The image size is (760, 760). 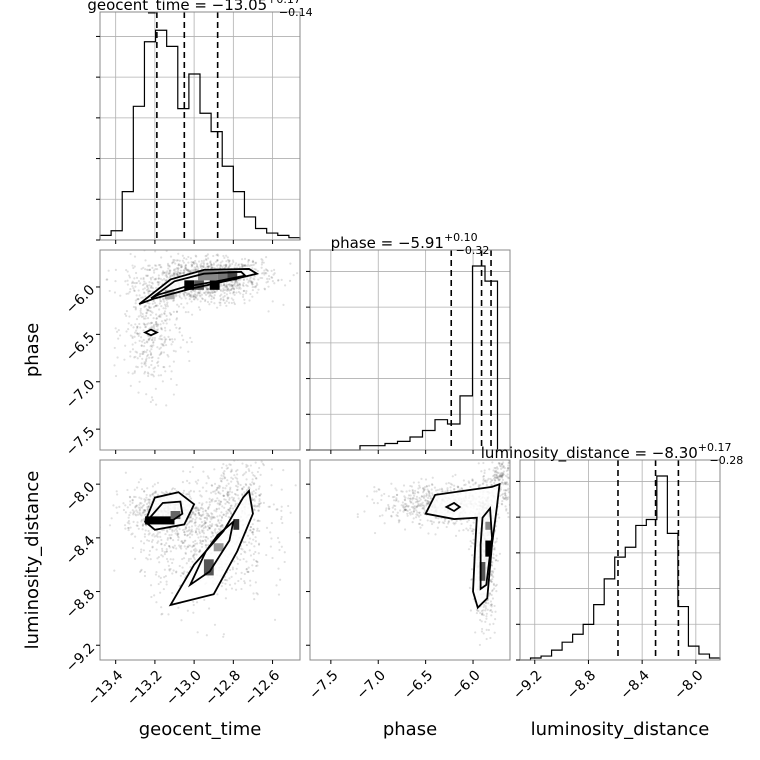 What do you see at coordinates (160, 520) in the screenshot?
I see `density-bin` at bounding box center [160, 520].